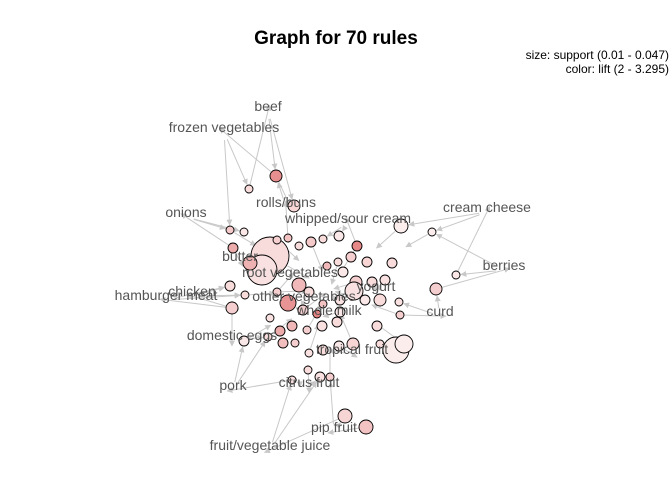  Describe the element at coordinates (309, 382) in the screenshot. I see `item-label-citrus-fruit: citrus fruit` at that location.